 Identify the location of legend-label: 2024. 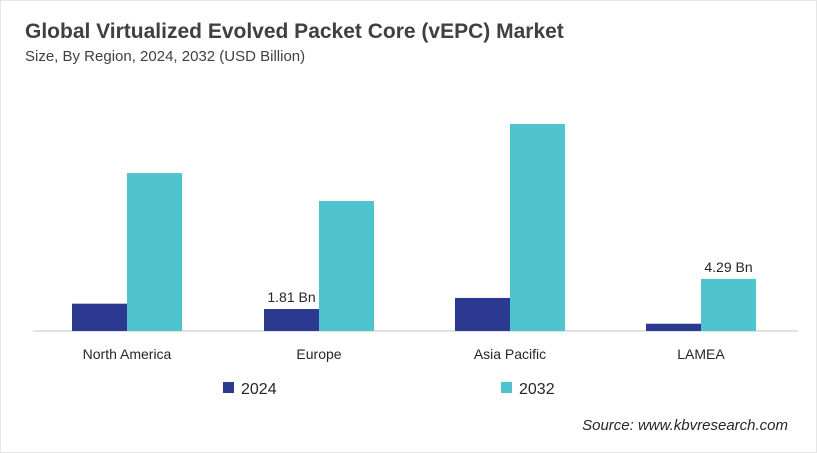
(259, 389).